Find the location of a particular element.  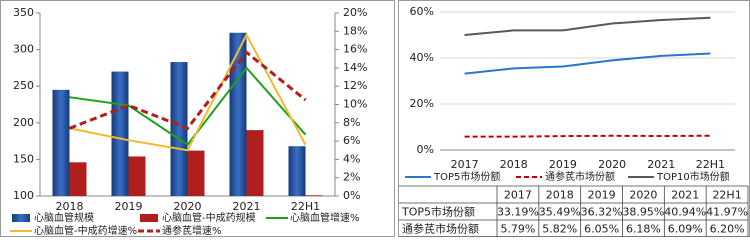

y-tick-label: 300 is located at coordinates (23, 49).